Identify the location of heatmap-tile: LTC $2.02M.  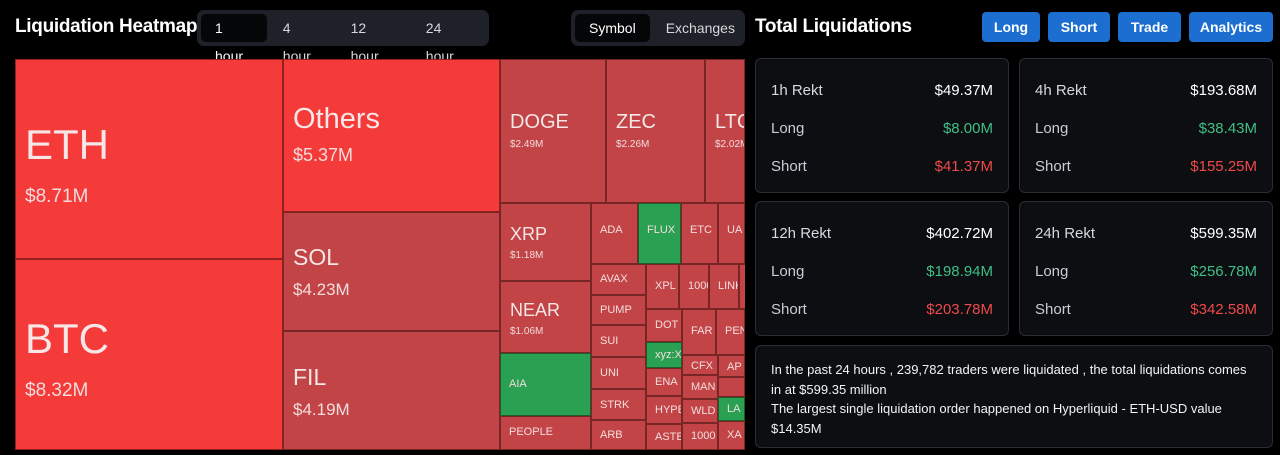
(725, 131).